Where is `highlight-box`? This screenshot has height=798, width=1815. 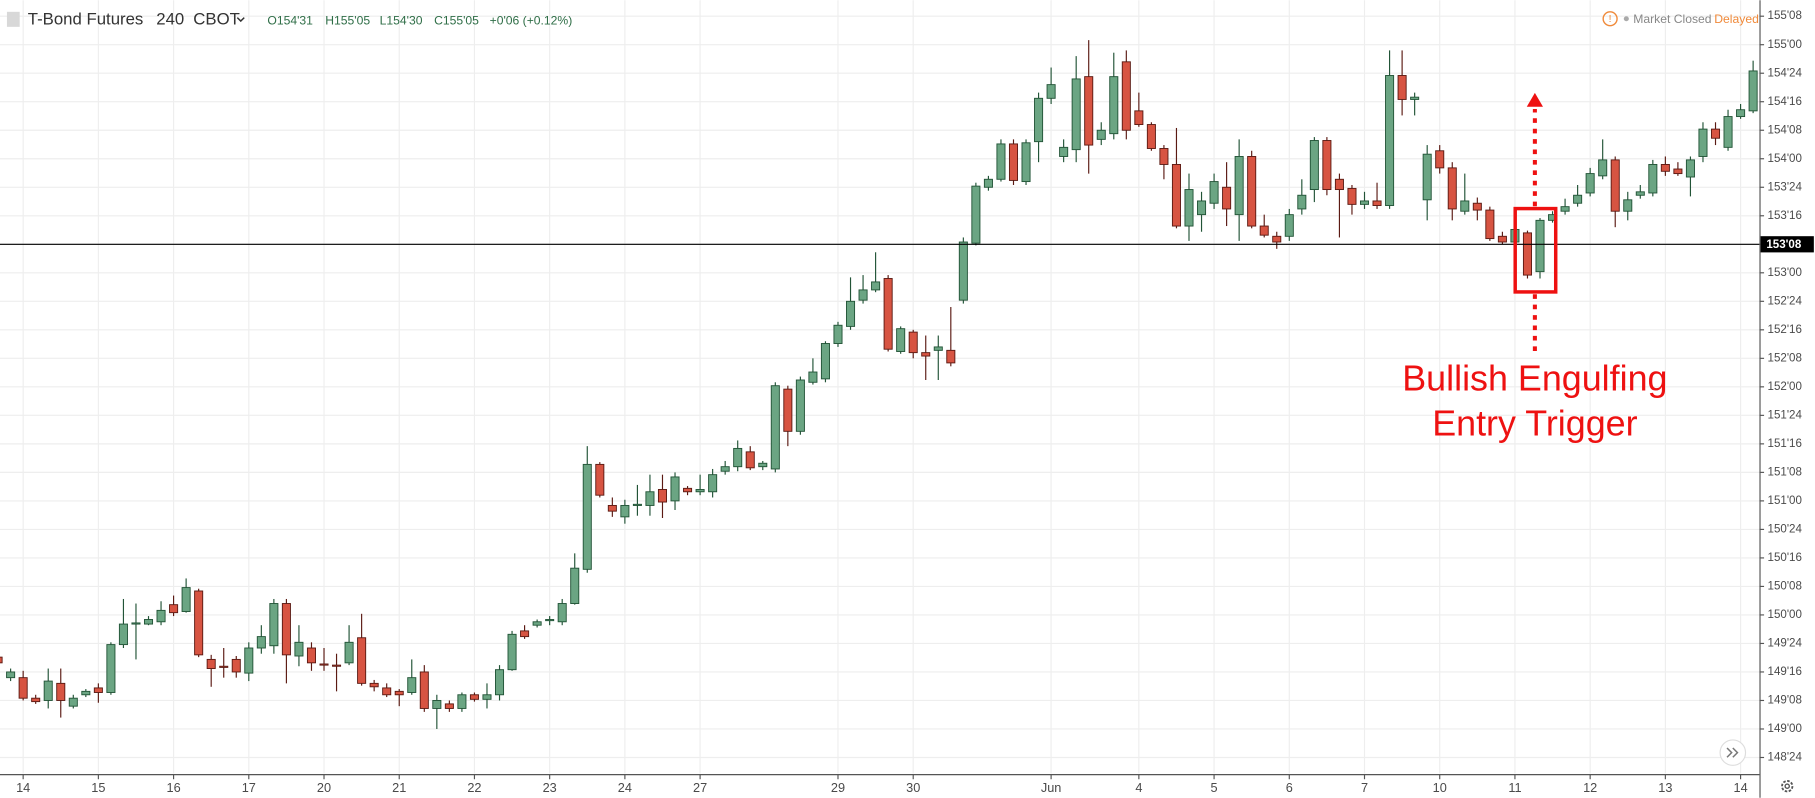
highlight-box is located at coordinates (1535, 250).